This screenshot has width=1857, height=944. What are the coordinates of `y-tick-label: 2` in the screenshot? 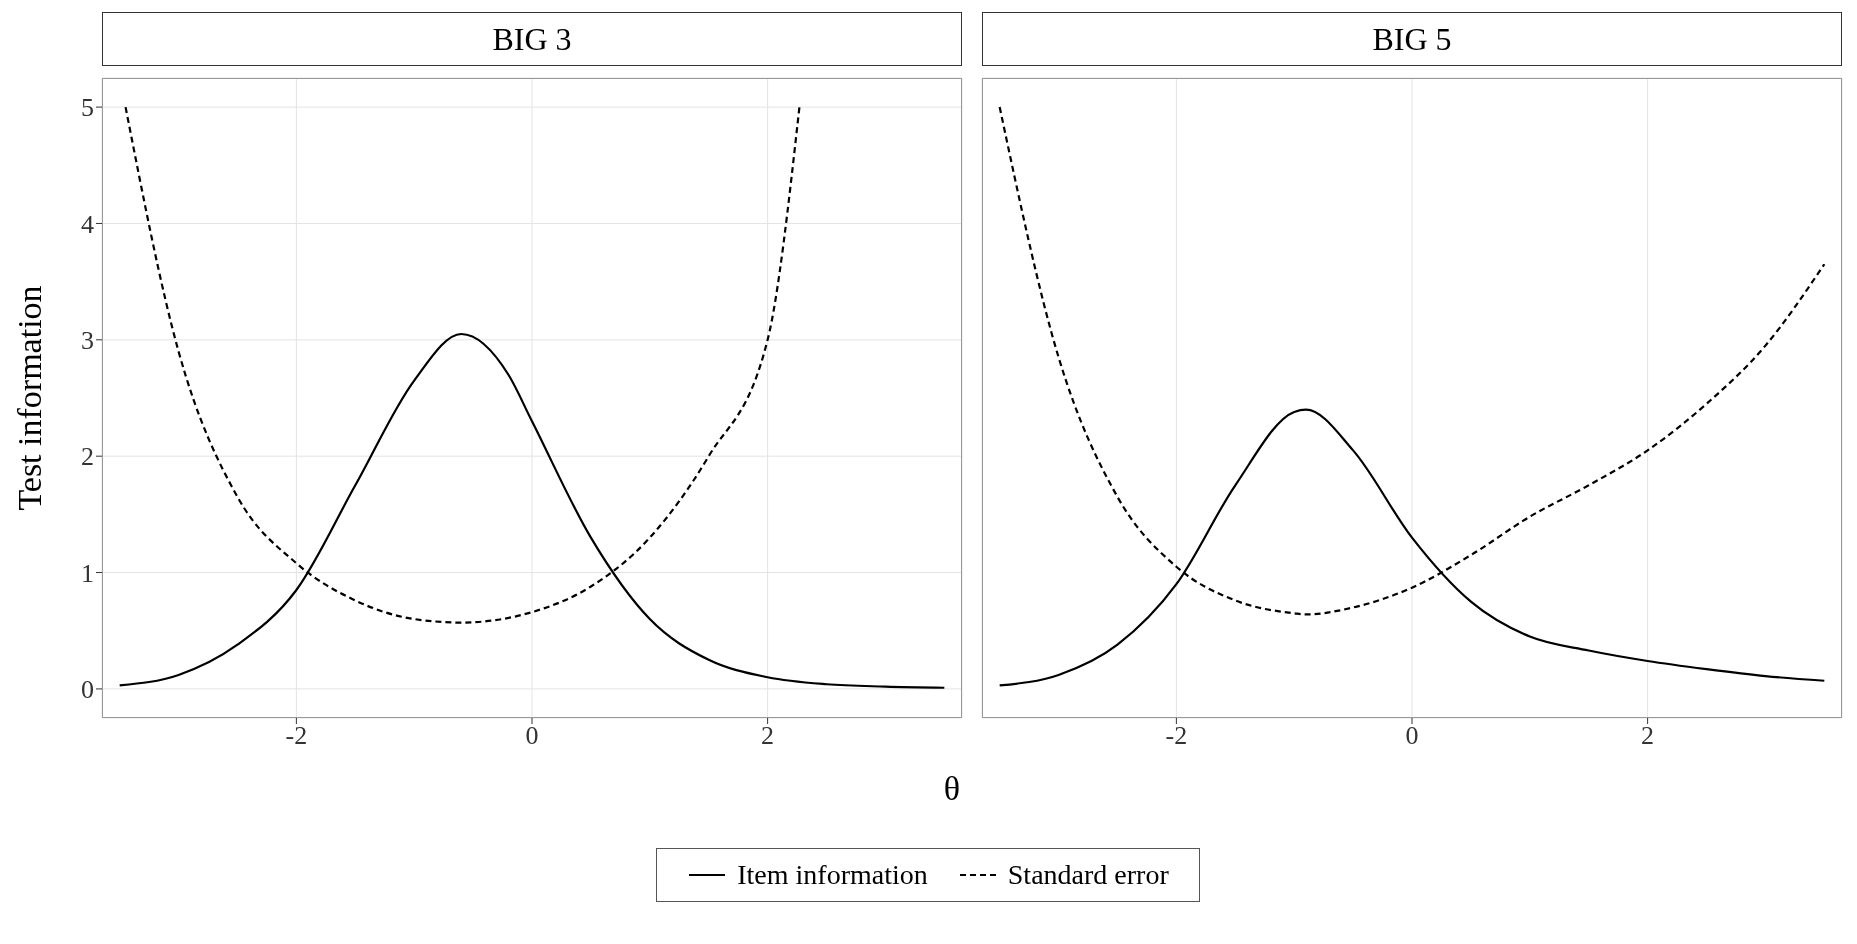 It's located at (87, 457).